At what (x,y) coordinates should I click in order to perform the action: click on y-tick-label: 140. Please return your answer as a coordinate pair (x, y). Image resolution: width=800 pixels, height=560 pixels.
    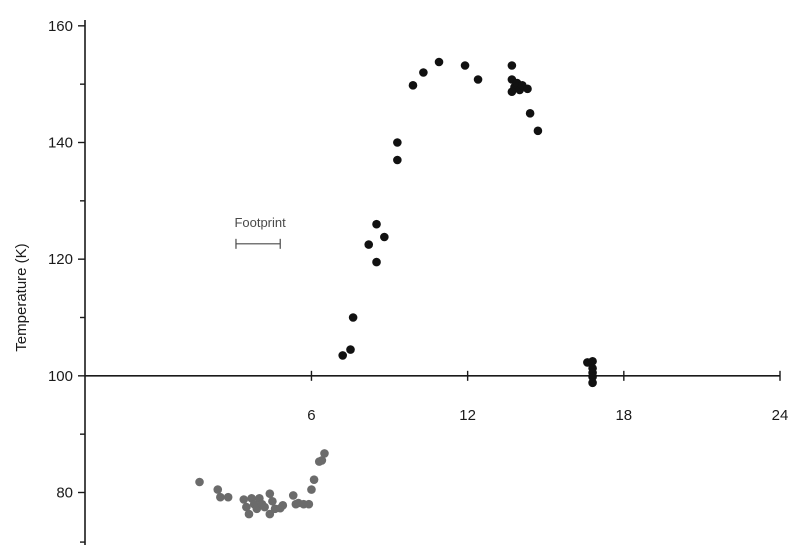
    Looking at the image, I should click on (60, 143).